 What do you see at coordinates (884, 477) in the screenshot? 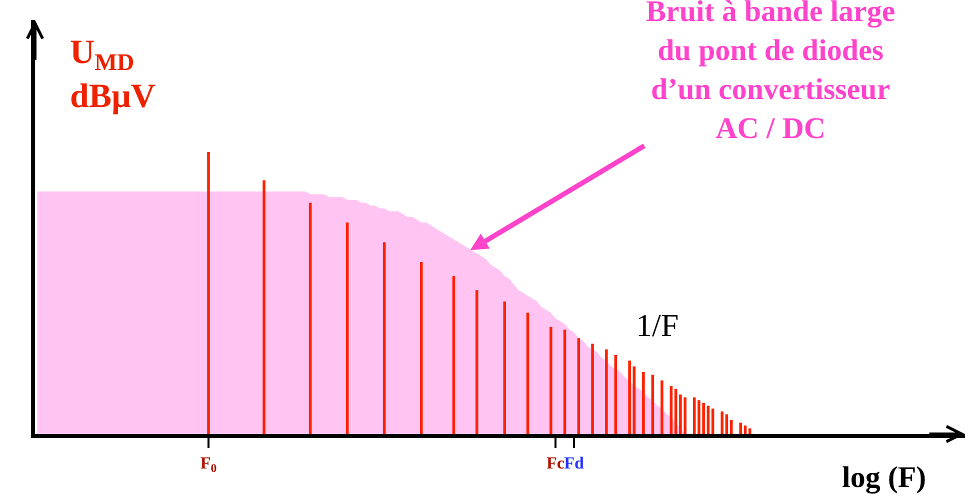
I see `x-axis-title: log (F)` at bounding box center [884, 477].